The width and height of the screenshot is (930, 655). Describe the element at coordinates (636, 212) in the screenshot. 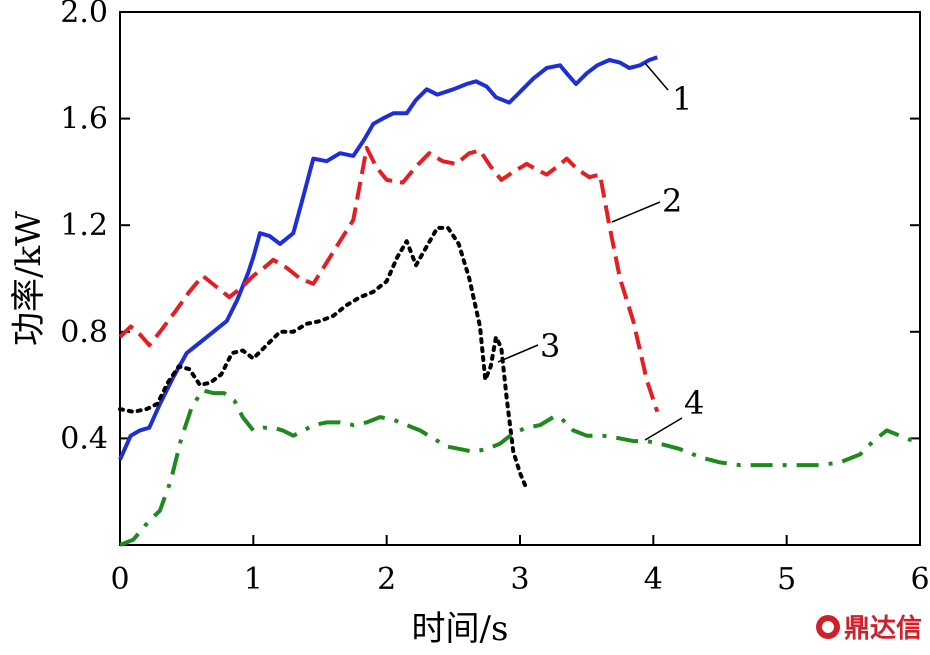

I see `series-2-leader-line` at that location.